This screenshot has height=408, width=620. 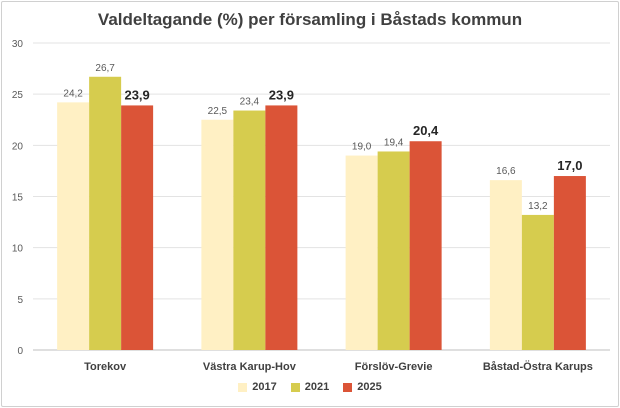 I want to click on legend-swatch-2025, so click(x=348, y=387).